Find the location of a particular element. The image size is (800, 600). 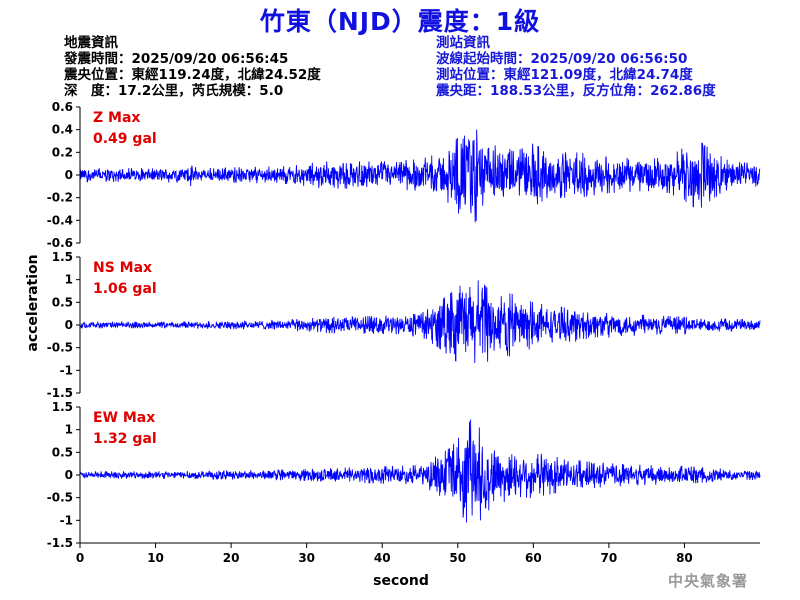

x-tick-label: 60 is located at coordinates (533, 558).